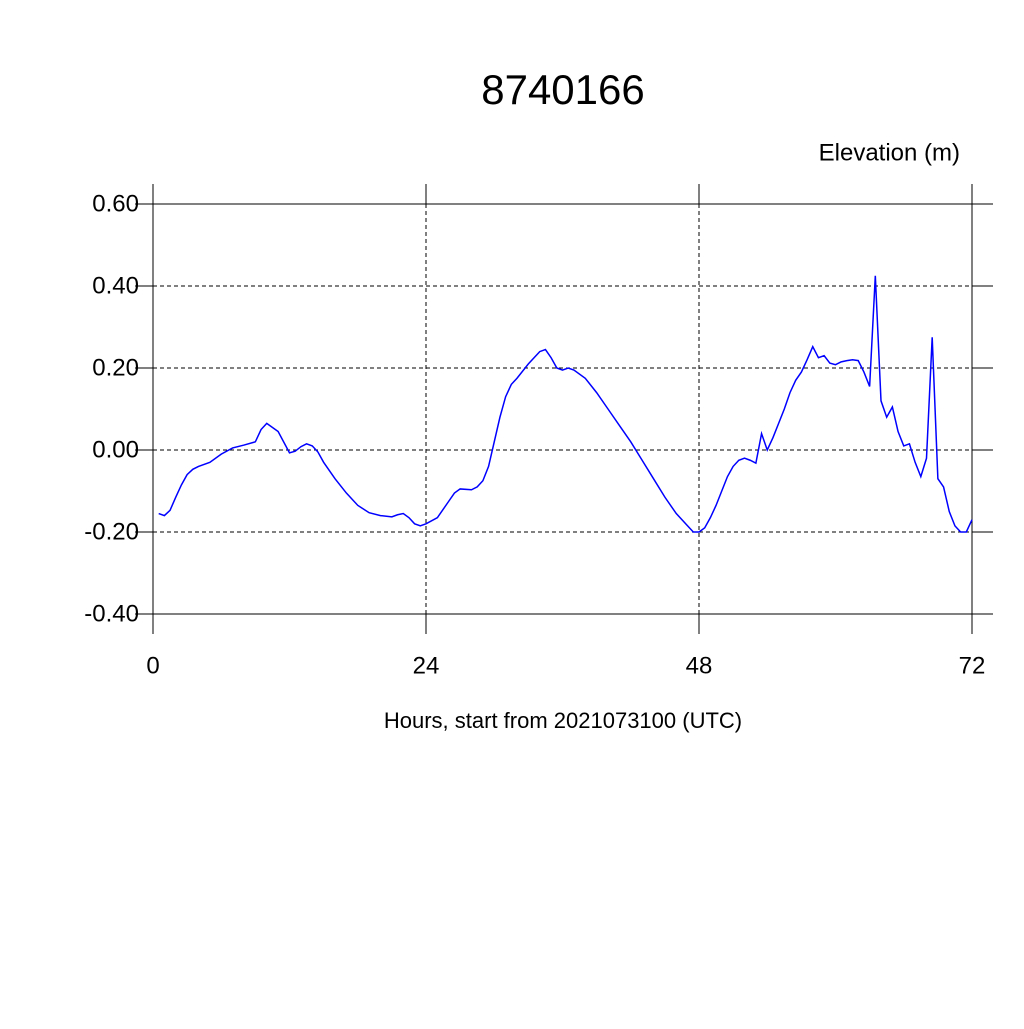  Describe the element at coordinates (889, 152) in the screenshot. I see `chart-subtitle: Elevation (m)` at that location.